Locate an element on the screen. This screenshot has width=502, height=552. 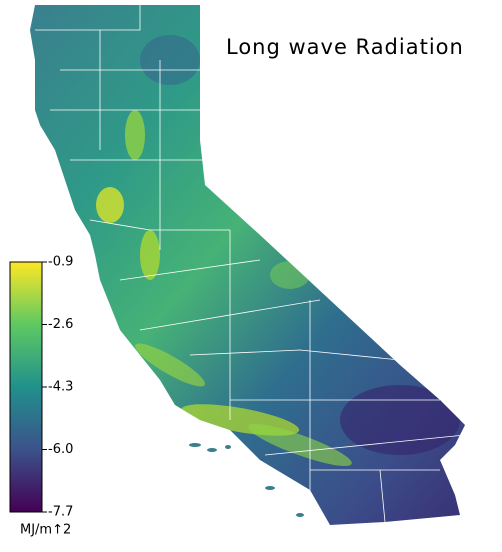
colorbar is located at coordinates (26, 387).